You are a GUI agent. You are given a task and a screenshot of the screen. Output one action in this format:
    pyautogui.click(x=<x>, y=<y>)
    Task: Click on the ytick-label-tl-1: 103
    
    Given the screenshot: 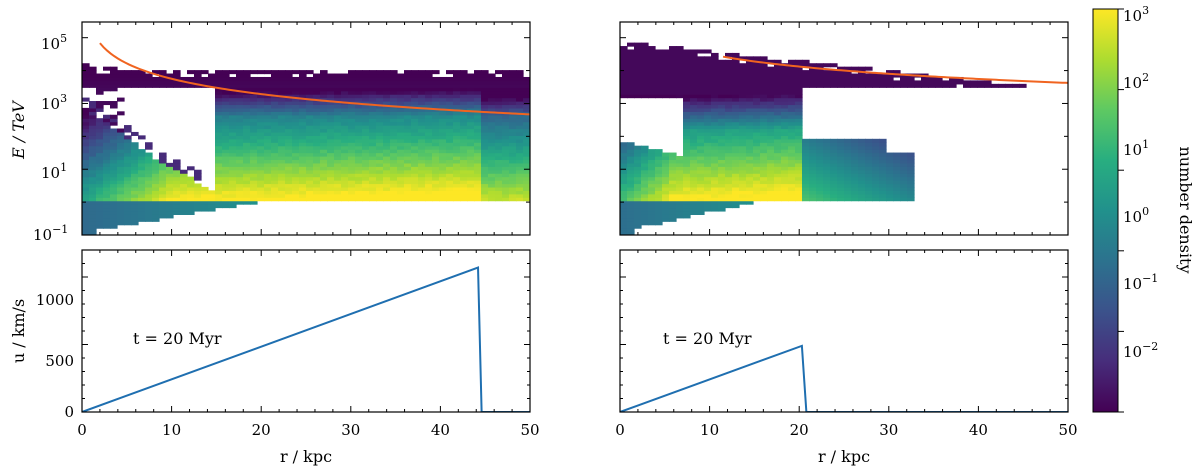 What is the action you would take?
    pyautogui.click(x=54, y=102)
    